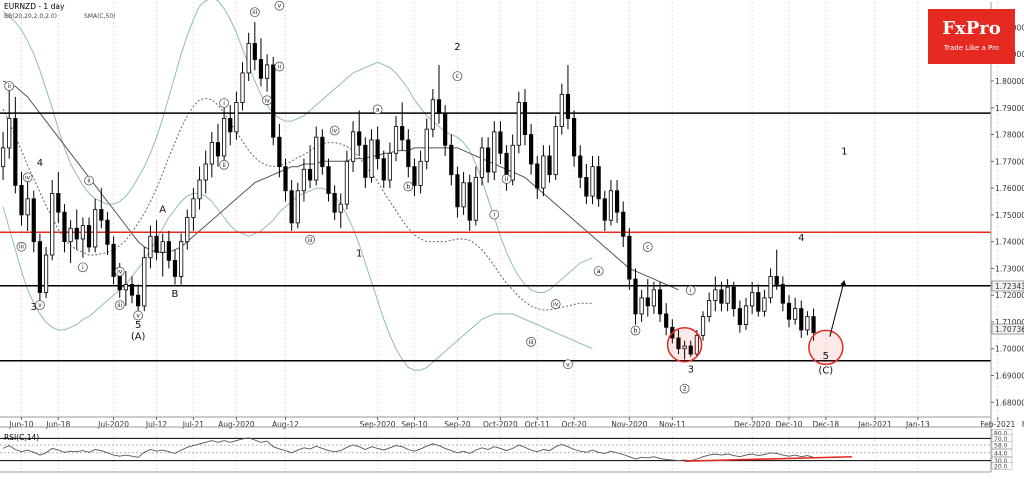 The width and height of the screenshot is (1024, 483). Describe the element at coordinates (1009, 349) in the screenshot. I see `y-tick-label: 1.70000` at that location.